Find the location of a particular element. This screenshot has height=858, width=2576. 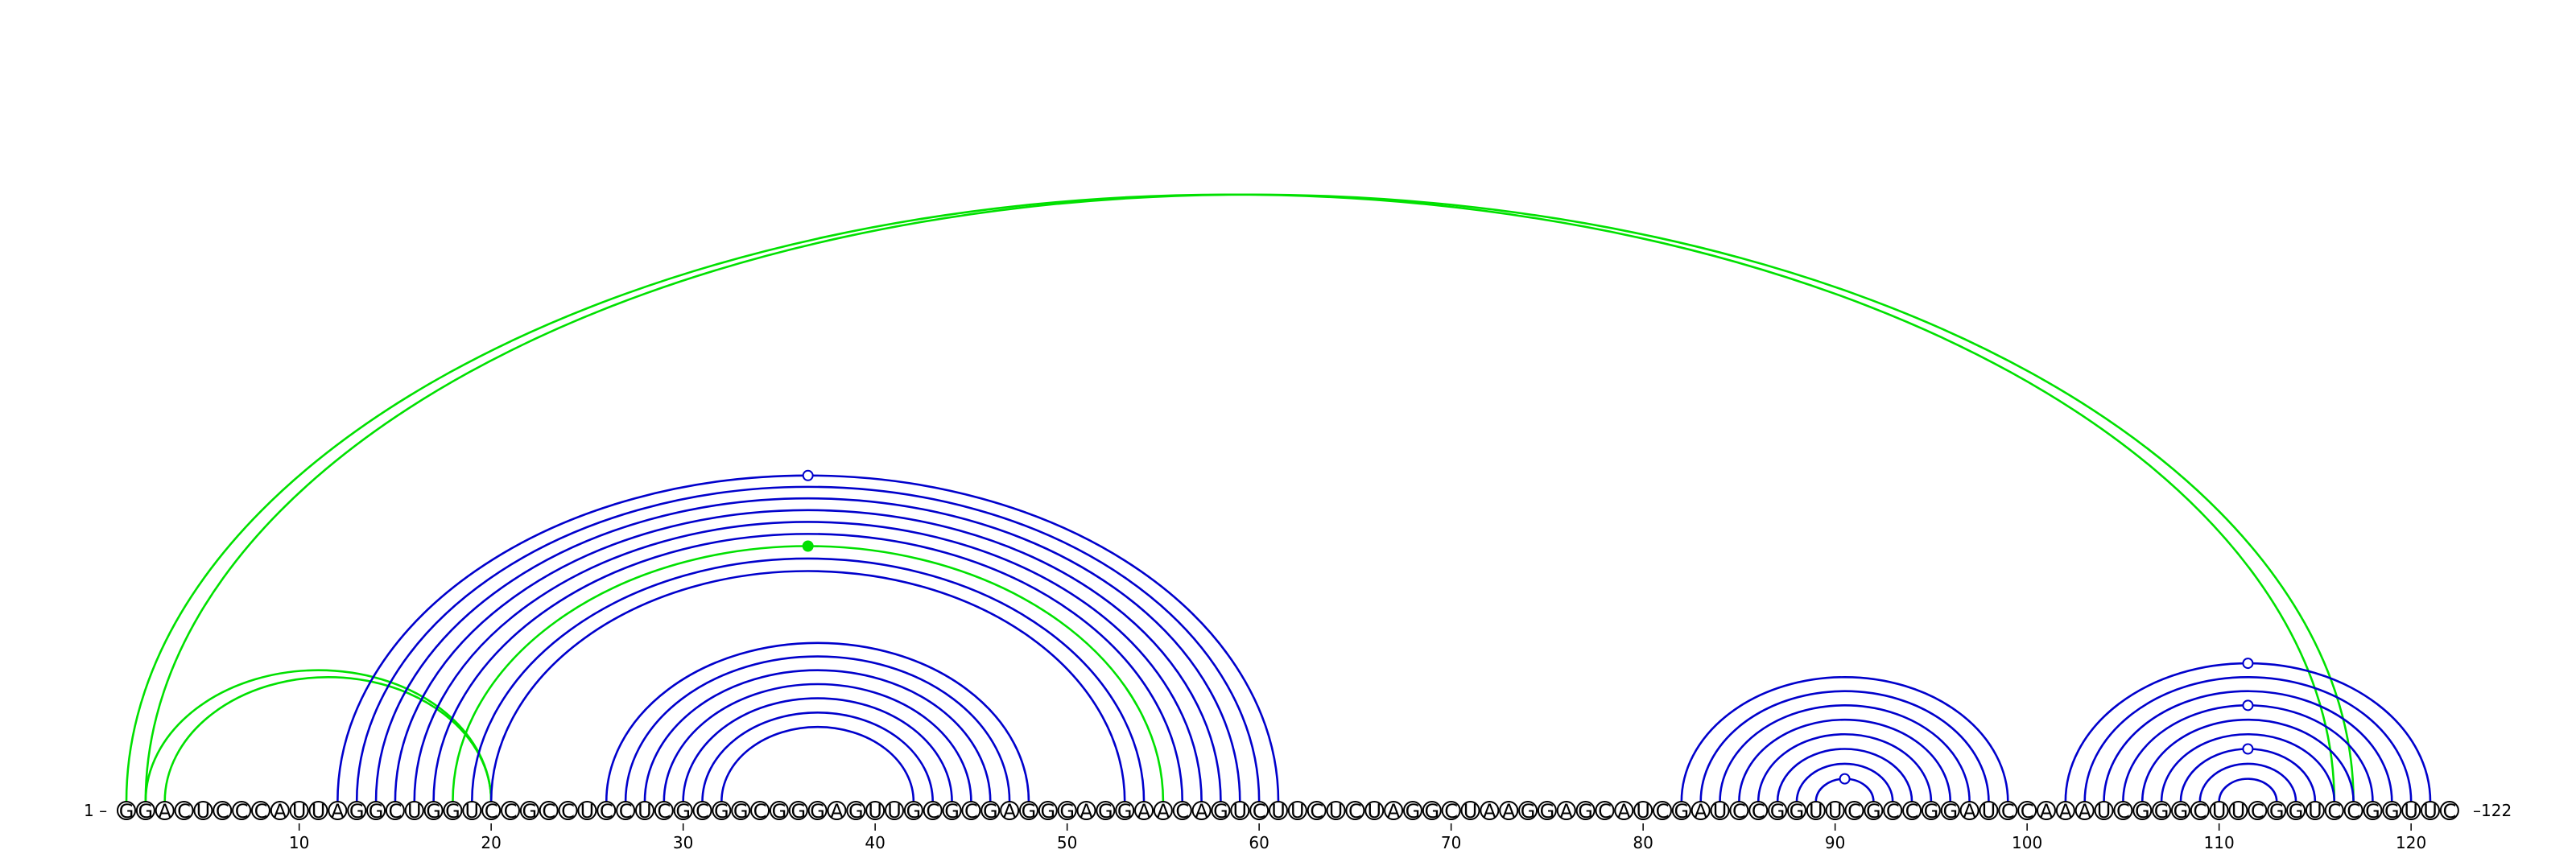

nucleotide-24: C is located at coordinates (568, 812).